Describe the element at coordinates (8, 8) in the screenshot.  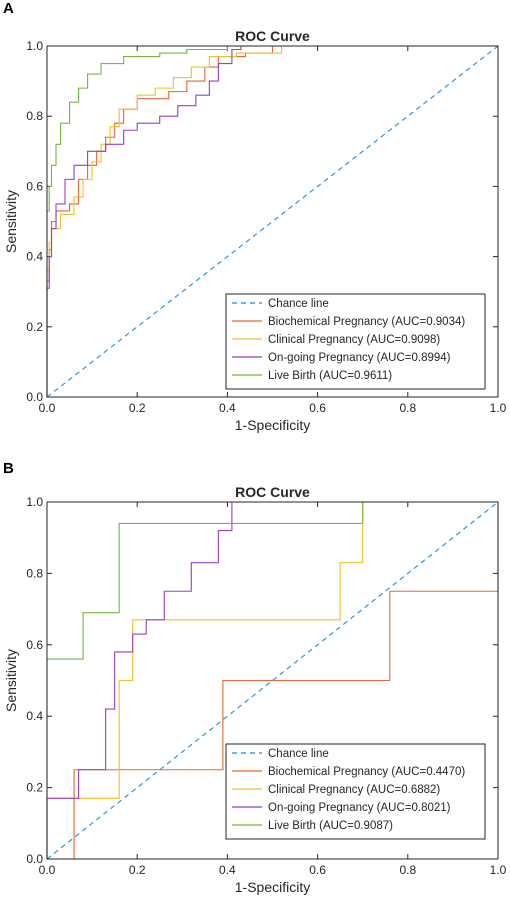
I see `panel-letter: A` at that location.